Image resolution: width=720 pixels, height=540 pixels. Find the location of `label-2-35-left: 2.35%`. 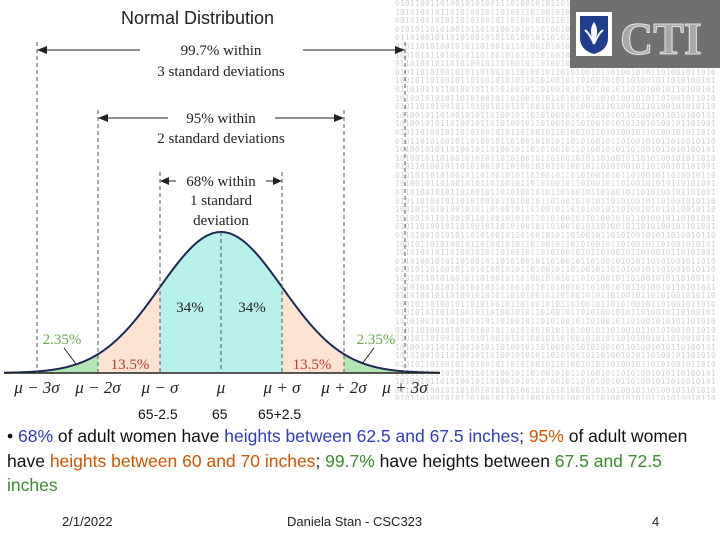

label-2-35-left: 2.35% is located at coordinates (62, 340).